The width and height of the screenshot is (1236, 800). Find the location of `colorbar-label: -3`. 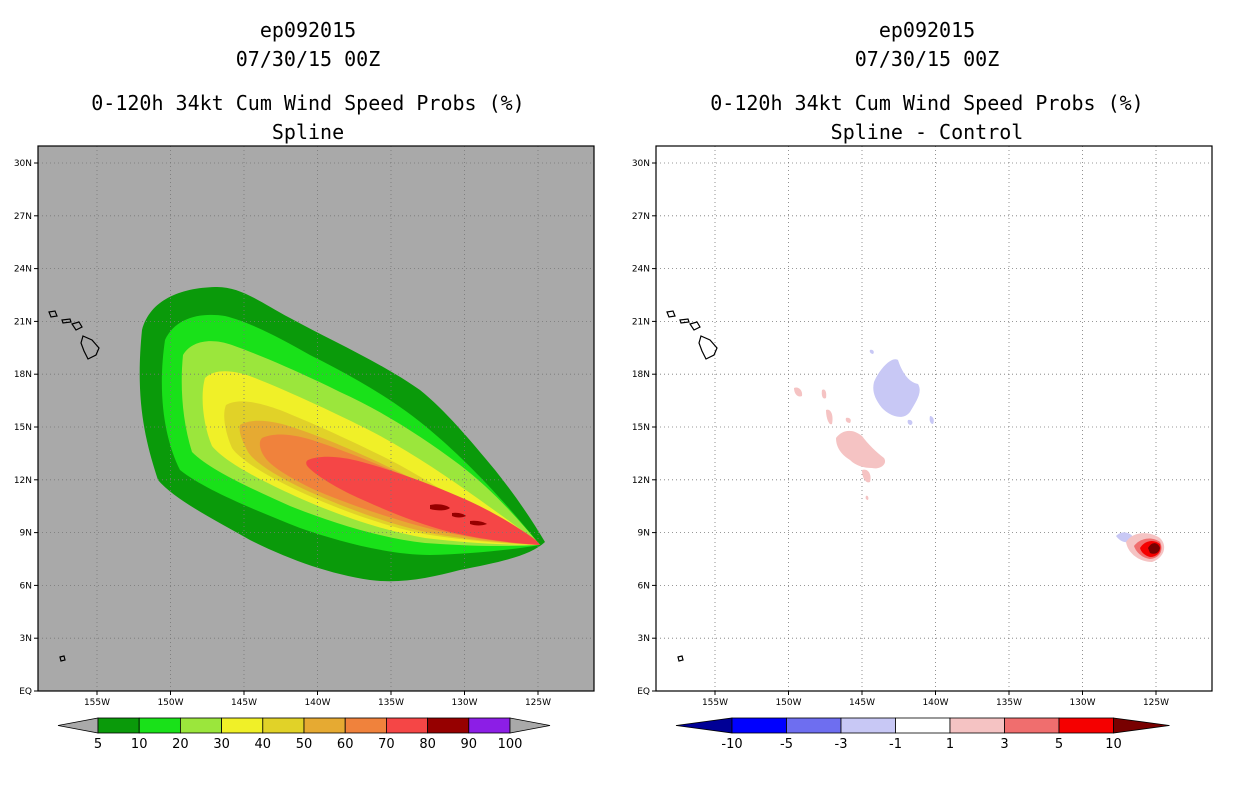

colorbar-label: -3 is located at coordinates (841, 744).